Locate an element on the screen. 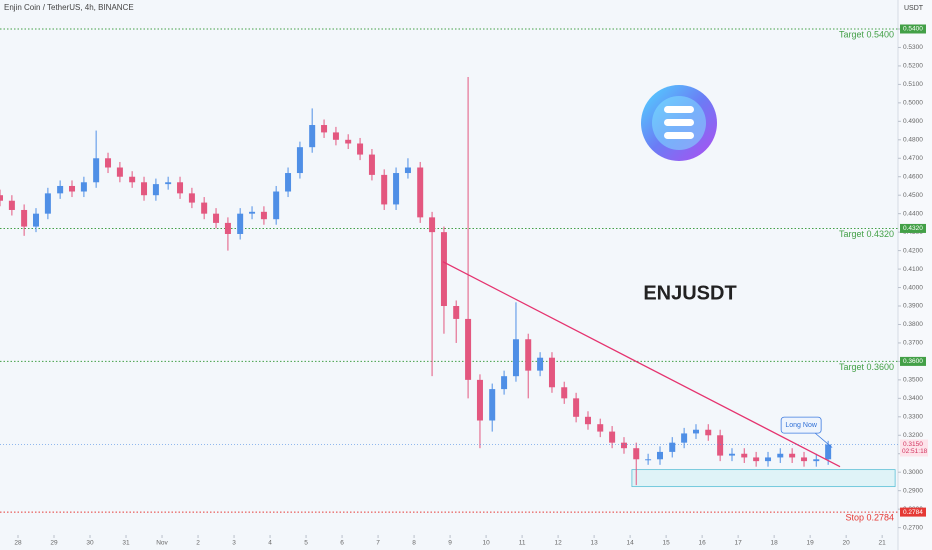 This screenshot has width=932, height=550. y-tick-label: 0.4800 is located at coordinates (913, 140).